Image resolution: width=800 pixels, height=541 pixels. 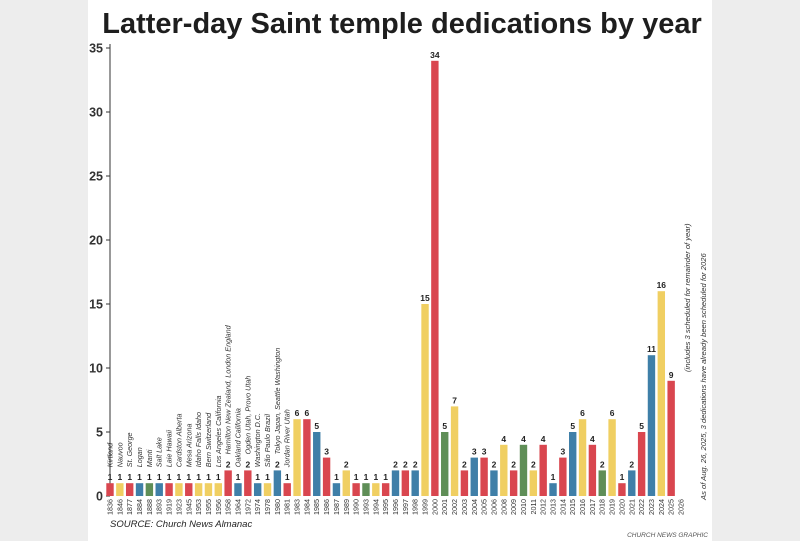 What do you see at coordinates (307, 413) in the screenshot?
I see `bar-value-label: 6` at bounding box center [307, 413].